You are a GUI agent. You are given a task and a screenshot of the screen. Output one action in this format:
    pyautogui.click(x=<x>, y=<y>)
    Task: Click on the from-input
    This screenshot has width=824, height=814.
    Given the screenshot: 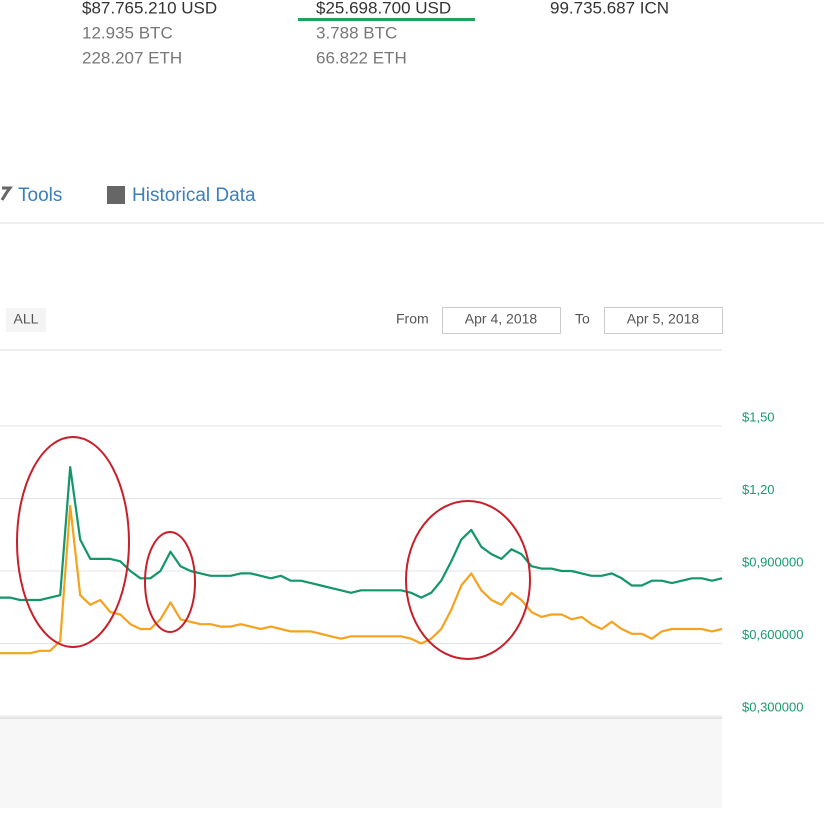 What is the action you would take?
    pyautogui.click(x=501, y=320)
    